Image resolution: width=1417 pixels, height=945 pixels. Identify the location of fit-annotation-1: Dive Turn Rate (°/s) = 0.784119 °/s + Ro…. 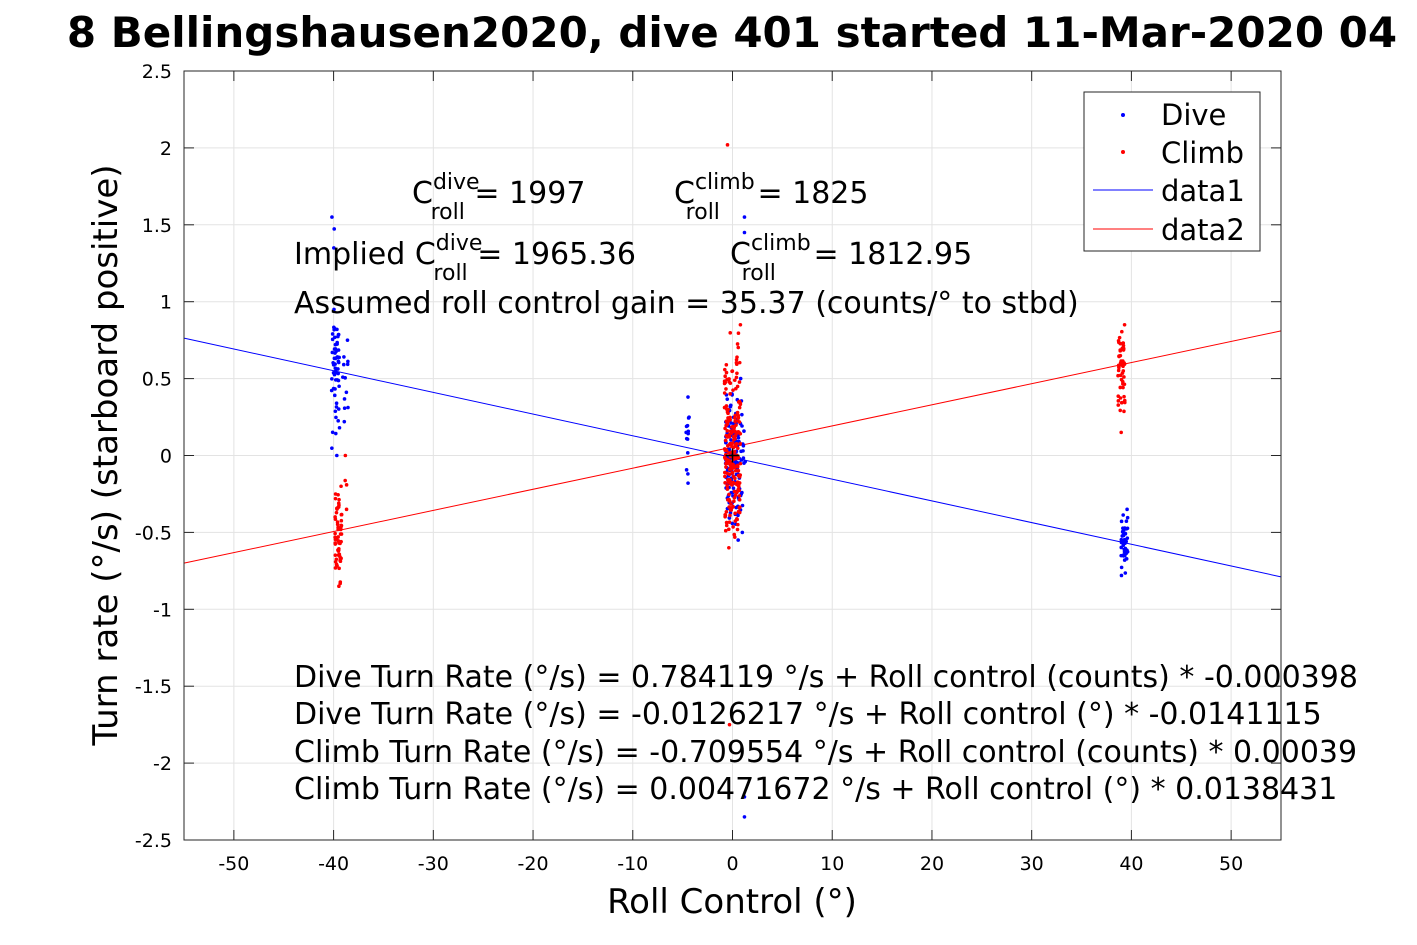
(826, 677).